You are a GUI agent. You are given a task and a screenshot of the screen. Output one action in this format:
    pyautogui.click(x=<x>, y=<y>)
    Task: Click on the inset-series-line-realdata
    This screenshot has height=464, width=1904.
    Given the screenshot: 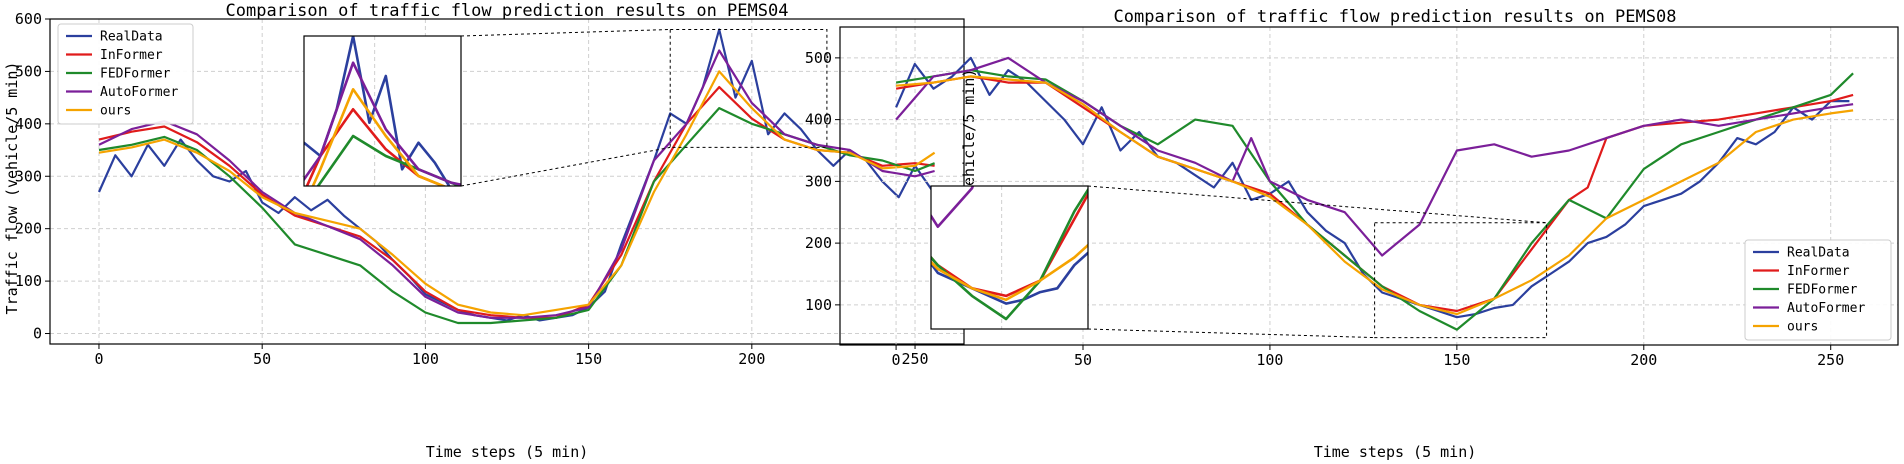 What is the action you would take?
    pyautogui.click(x=377, y=111)
    